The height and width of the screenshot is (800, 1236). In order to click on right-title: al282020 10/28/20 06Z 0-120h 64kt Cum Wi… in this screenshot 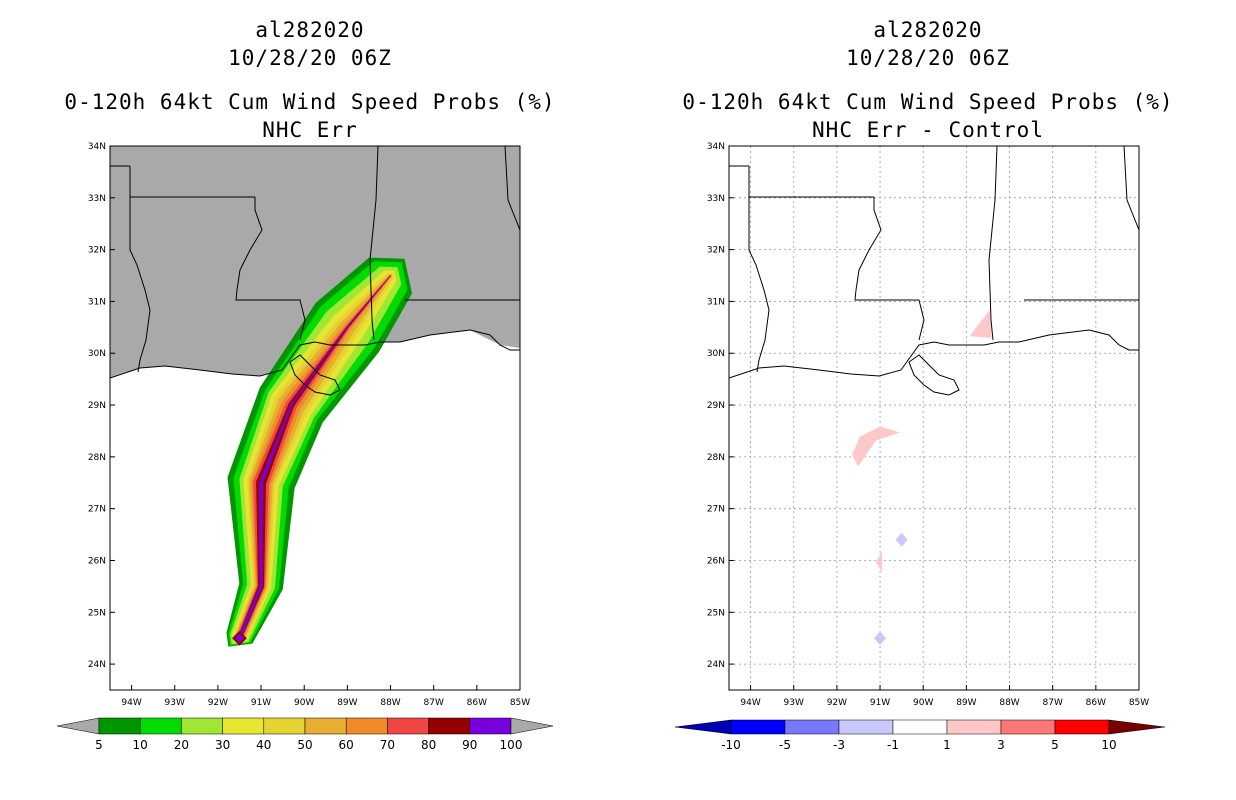, I will do `click(927, 80)`.